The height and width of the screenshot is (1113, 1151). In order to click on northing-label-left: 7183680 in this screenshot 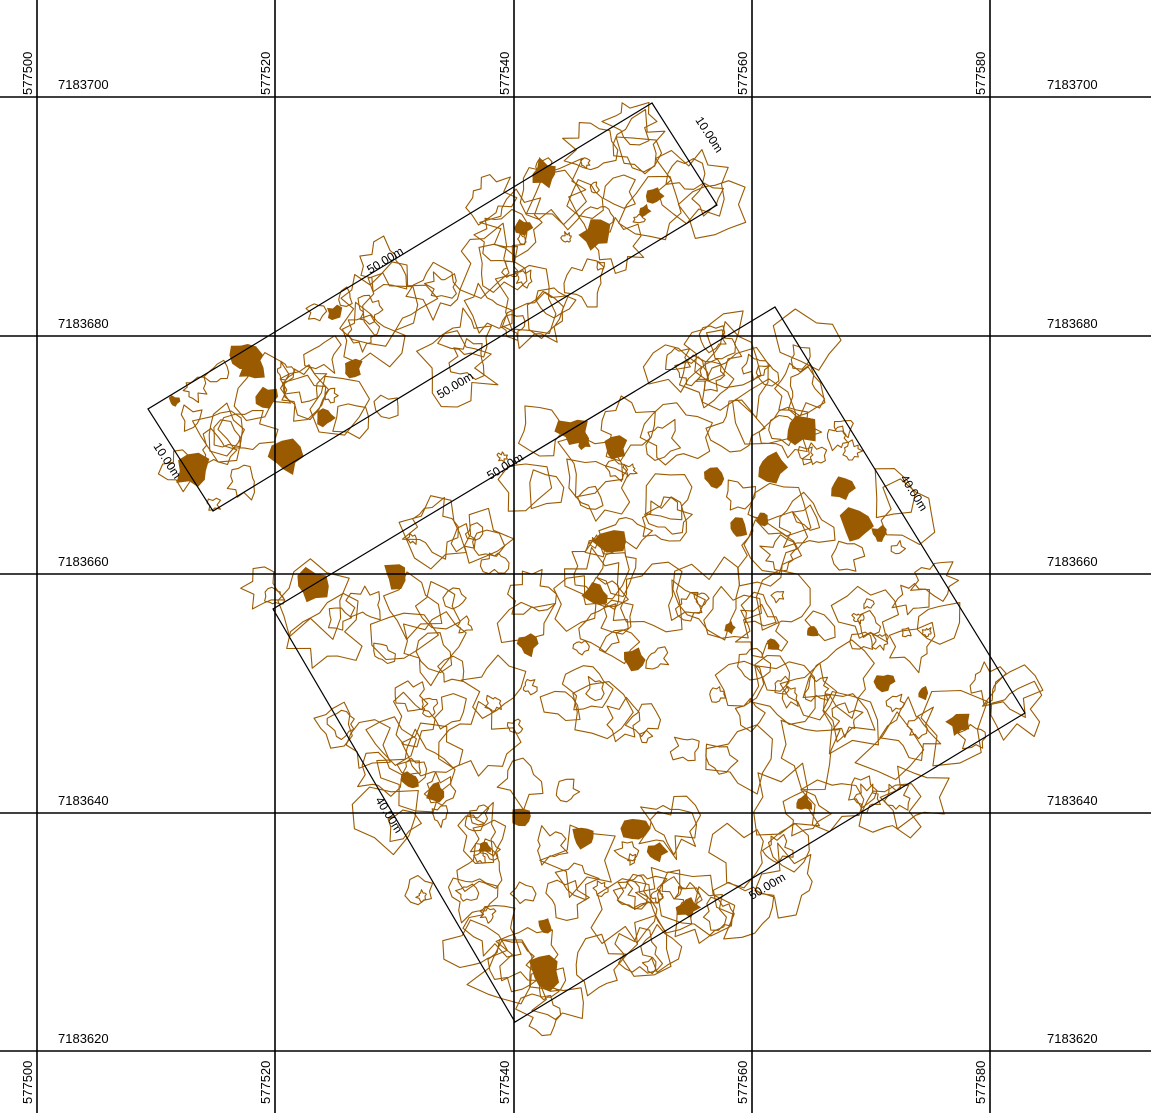, I will do `click(83, 323)`.